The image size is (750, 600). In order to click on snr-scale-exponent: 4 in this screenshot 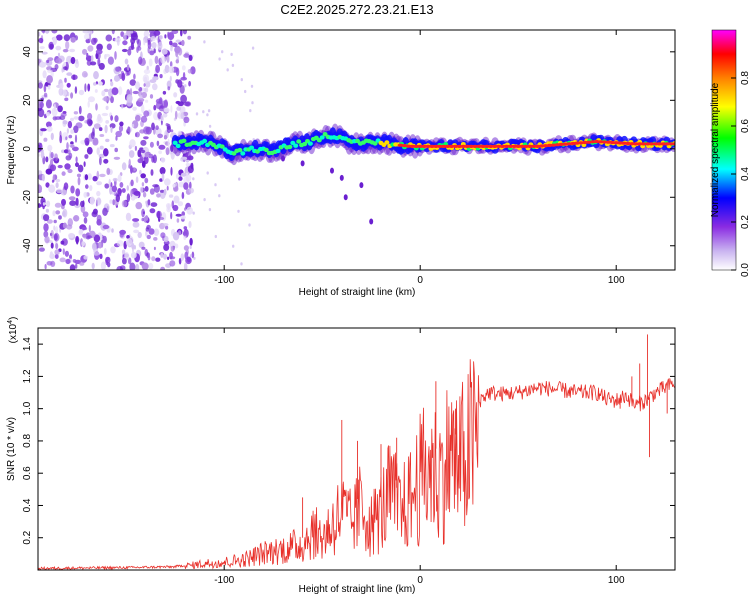, I will do `click(10, 322)`.